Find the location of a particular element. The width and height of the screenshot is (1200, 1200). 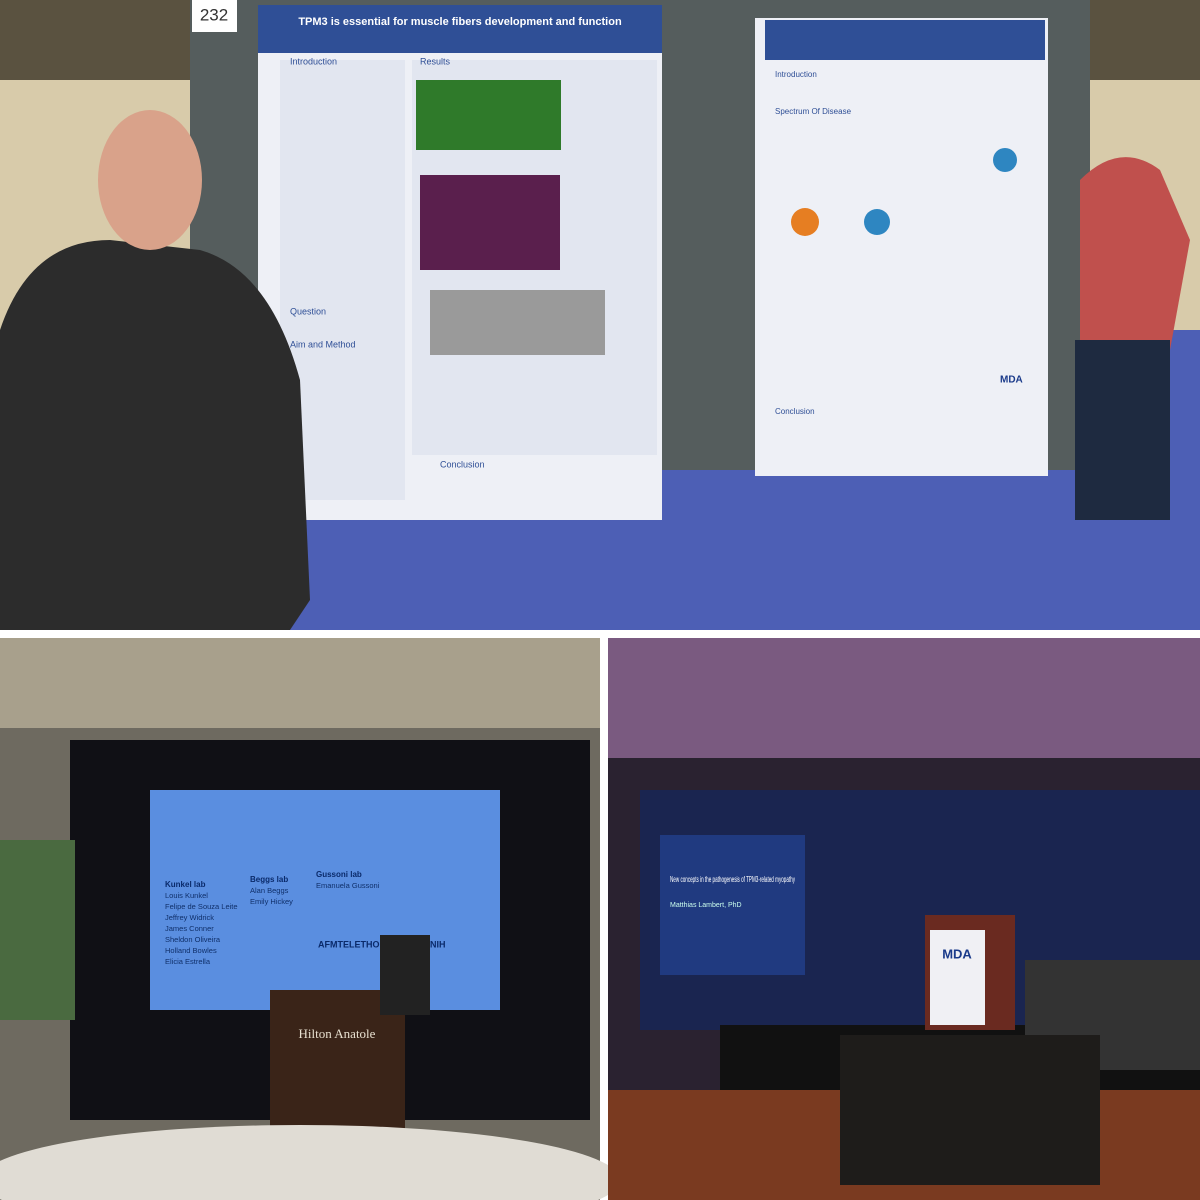

monitor is located at coordinates (970, 1110).